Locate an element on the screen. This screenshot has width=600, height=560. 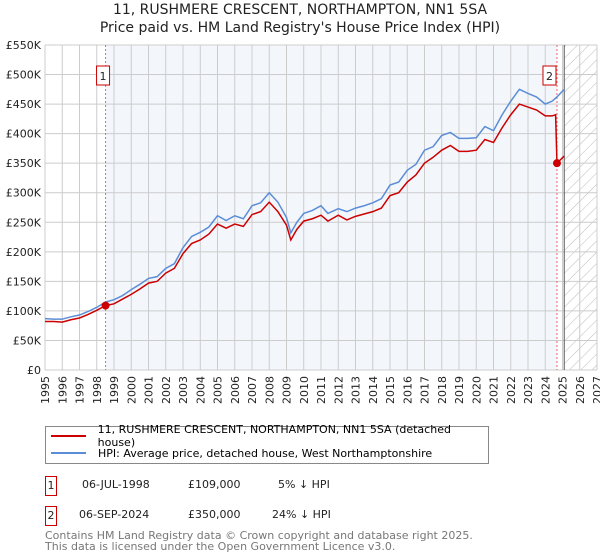
y-tick-label: £450K is located at coordinates (24, 104).